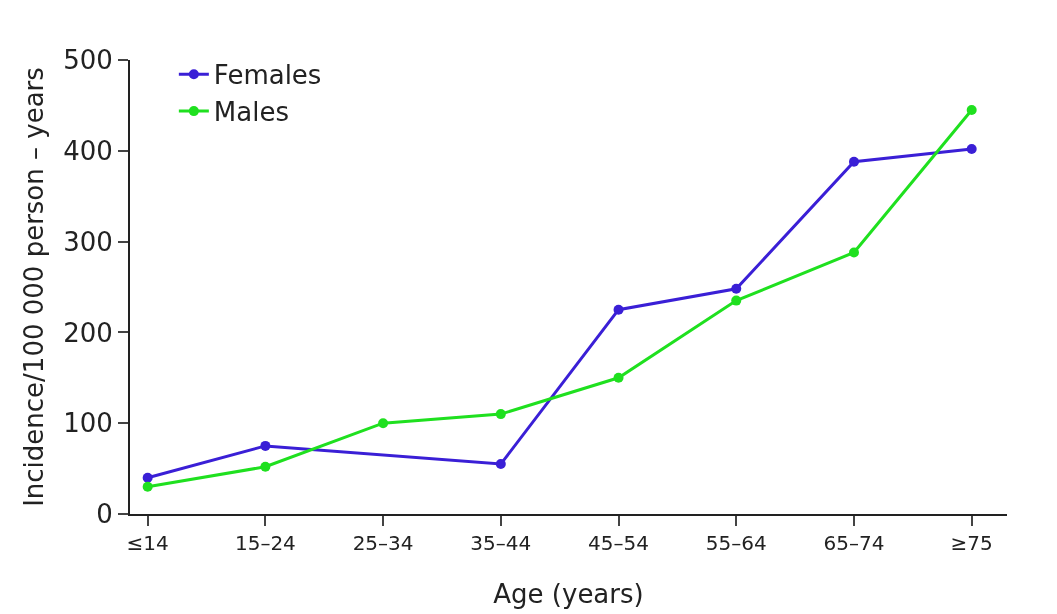  I want to click on x-tick-label: ≤14, so click(147, 543).